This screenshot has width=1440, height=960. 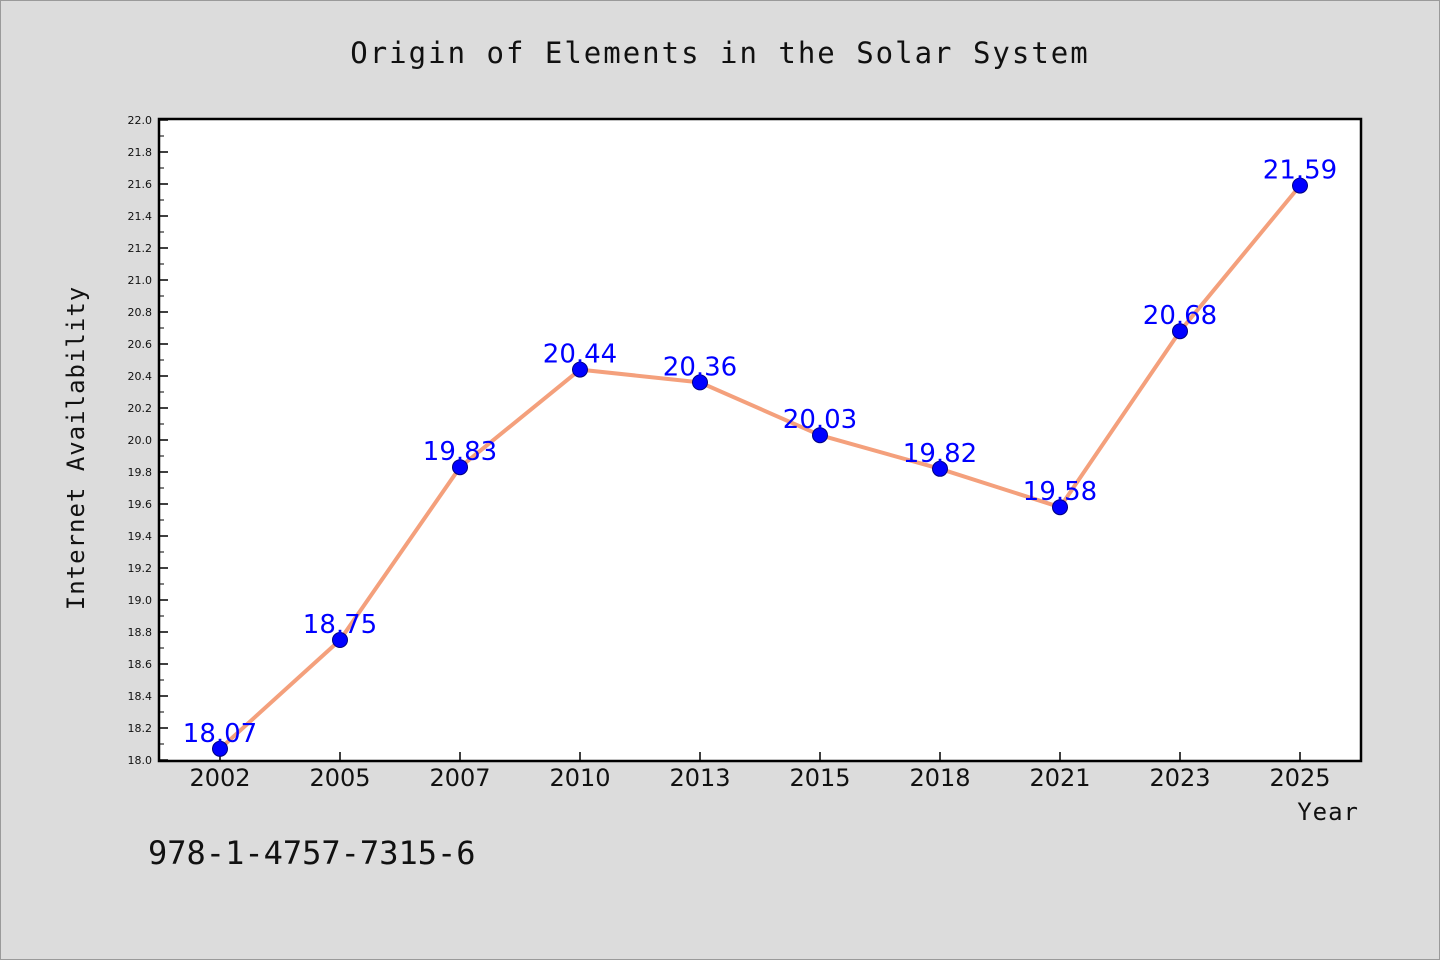 I want to click on y-tick-label: 19.0, so click(x=140, y=600).